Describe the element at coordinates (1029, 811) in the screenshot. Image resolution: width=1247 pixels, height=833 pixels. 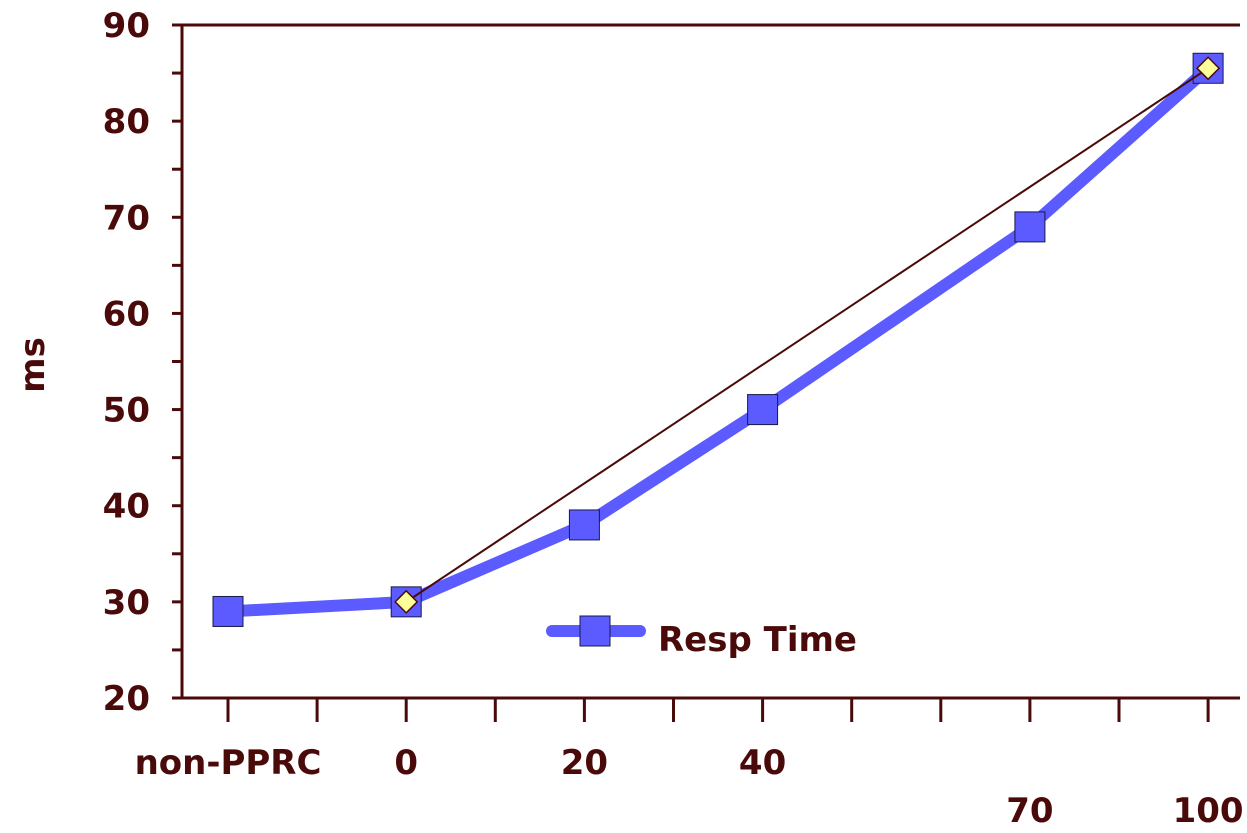
I see `x-tick-label: 70` at that location.